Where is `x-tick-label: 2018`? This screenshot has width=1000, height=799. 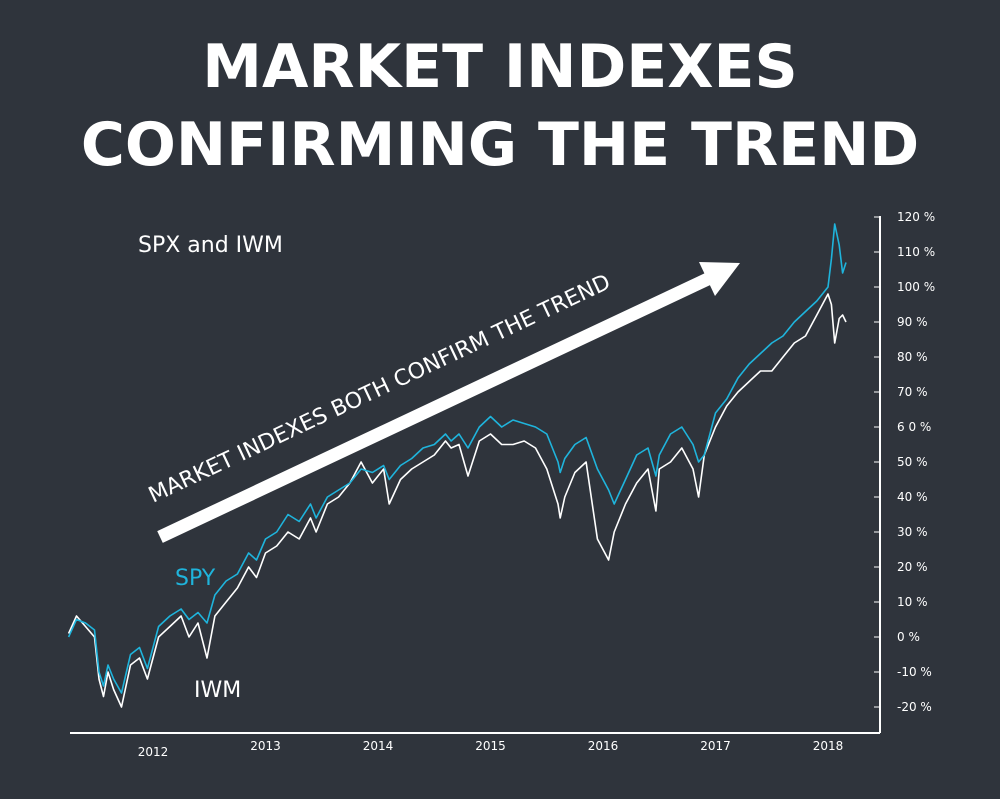
x-tick-label: 2018 is located at coordinates (828, 746).